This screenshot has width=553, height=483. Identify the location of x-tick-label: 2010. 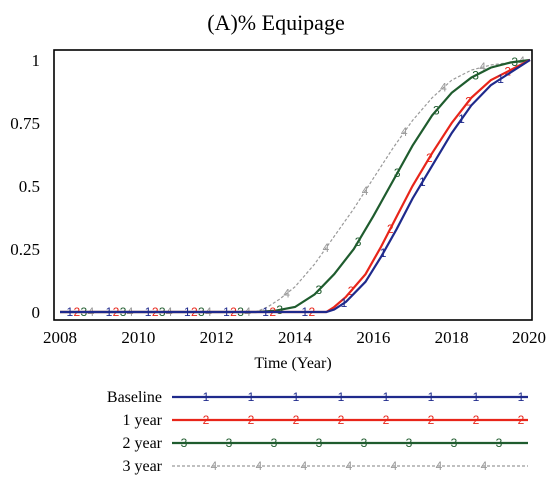
(138, 337).